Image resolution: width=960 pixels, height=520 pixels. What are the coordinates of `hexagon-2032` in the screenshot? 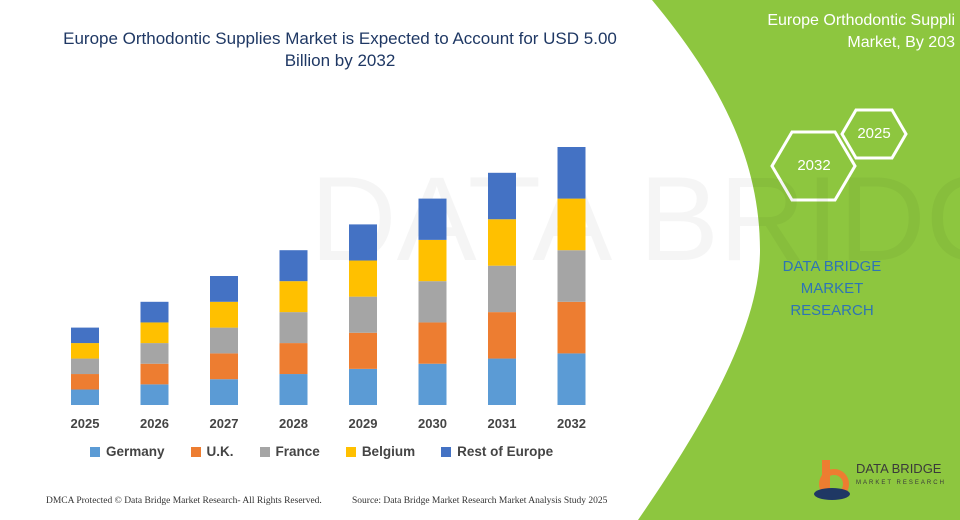 It's located at (813, 166).